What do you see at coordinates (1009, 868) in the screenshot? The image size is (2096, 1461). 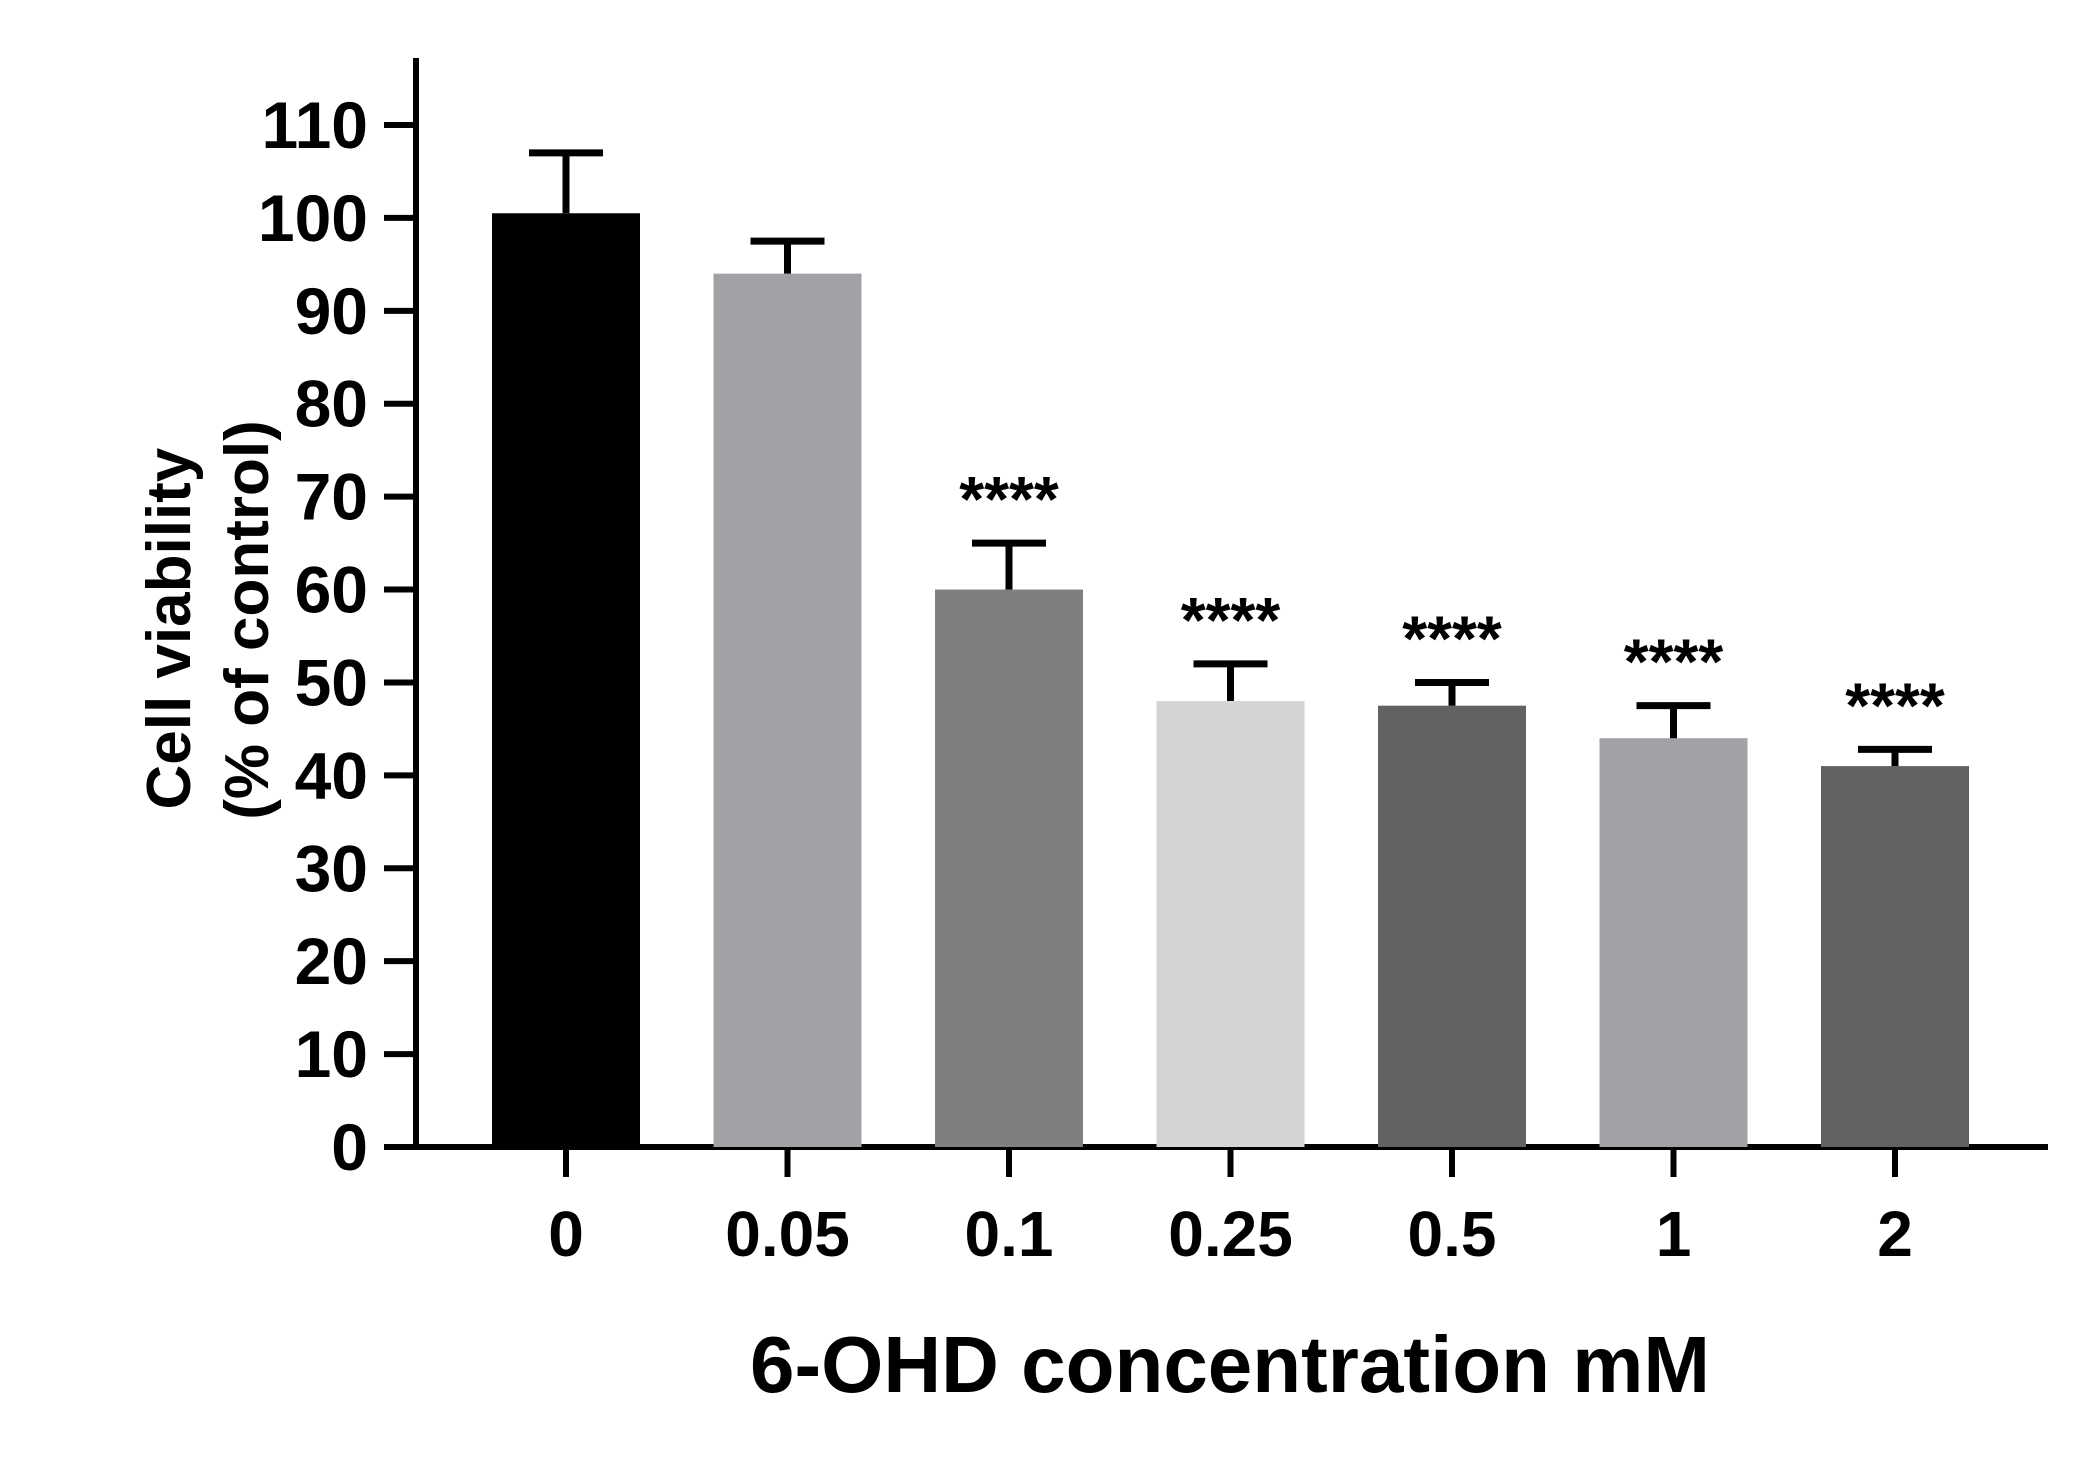 I see `bar-0.1` at bounding box center [1009, 868].